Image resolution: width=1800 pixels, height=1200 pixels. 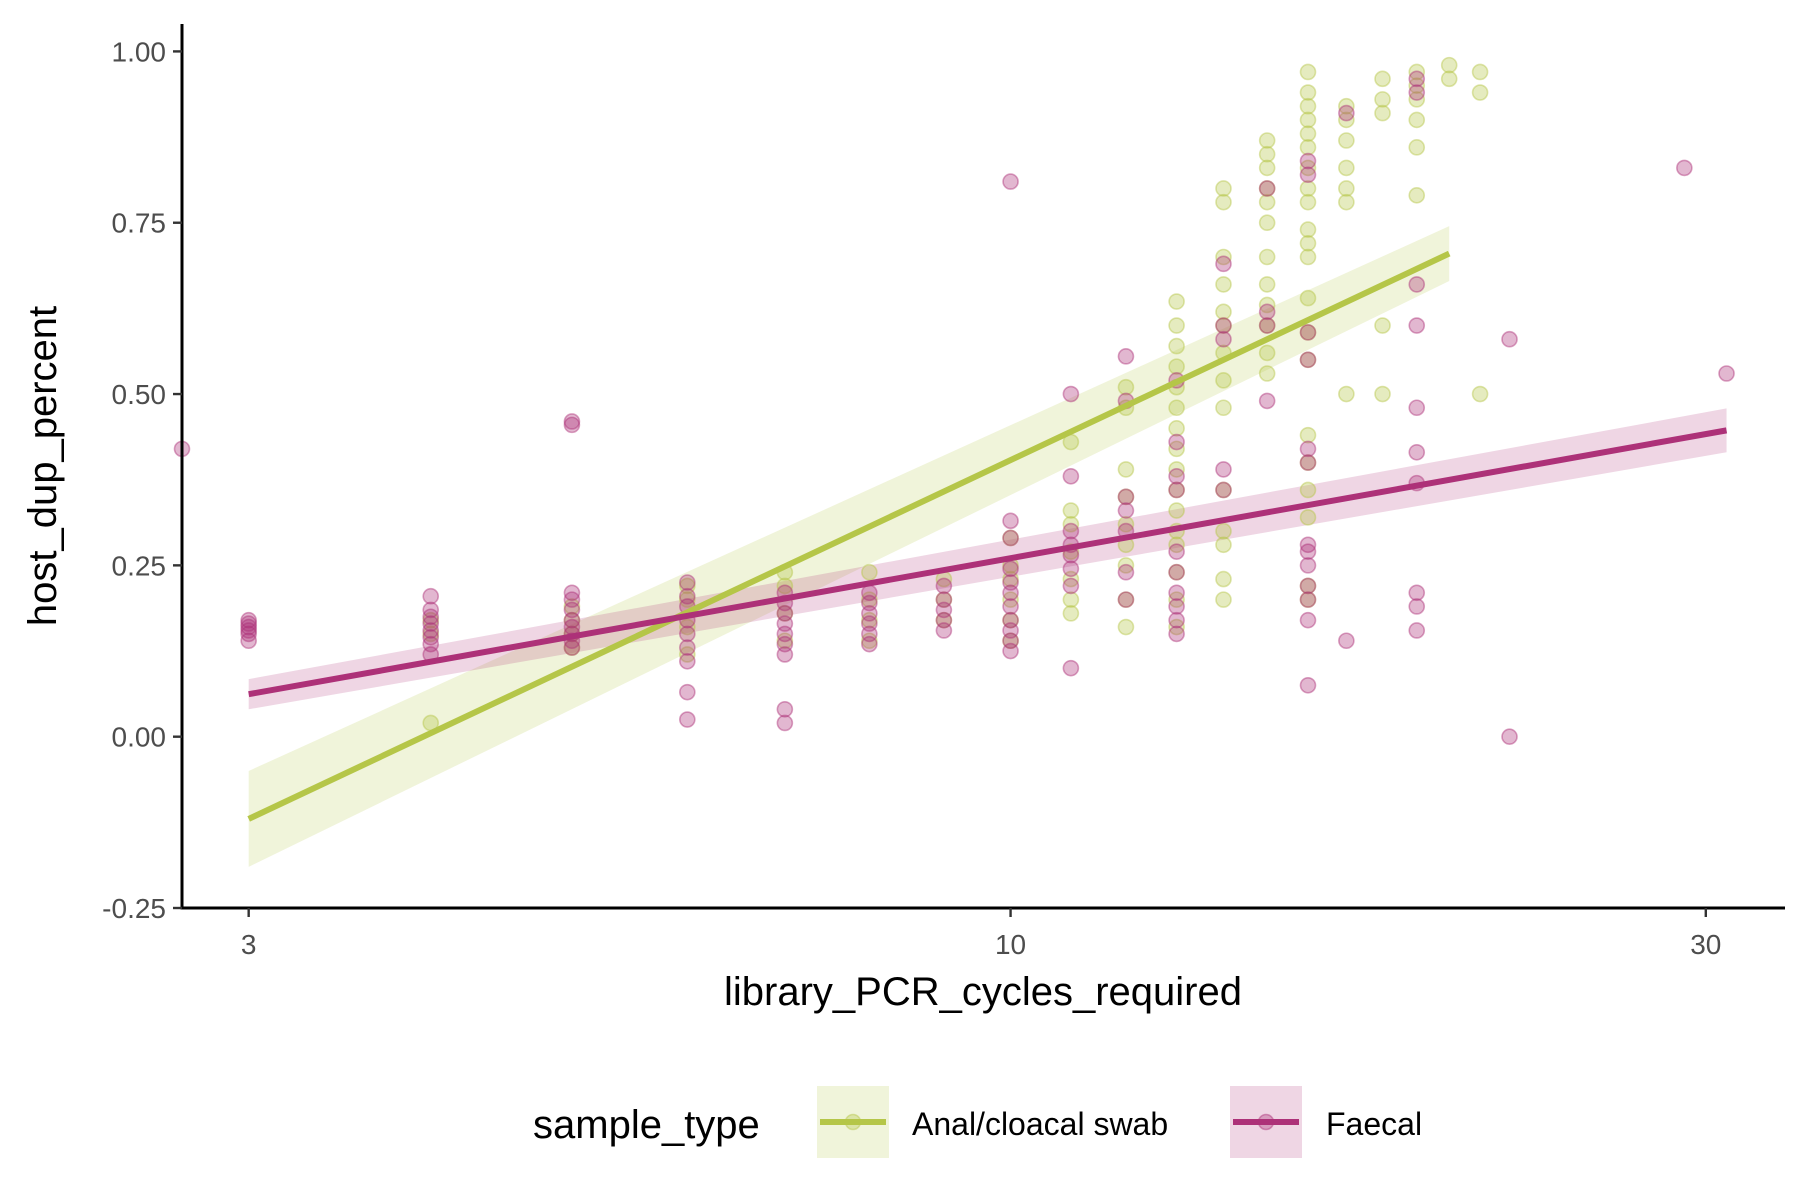 What do you see at coordinates (1374, 1124) in the screenshot?
I see `legend-label: Faecal` at bounding box center [1374, 1124].